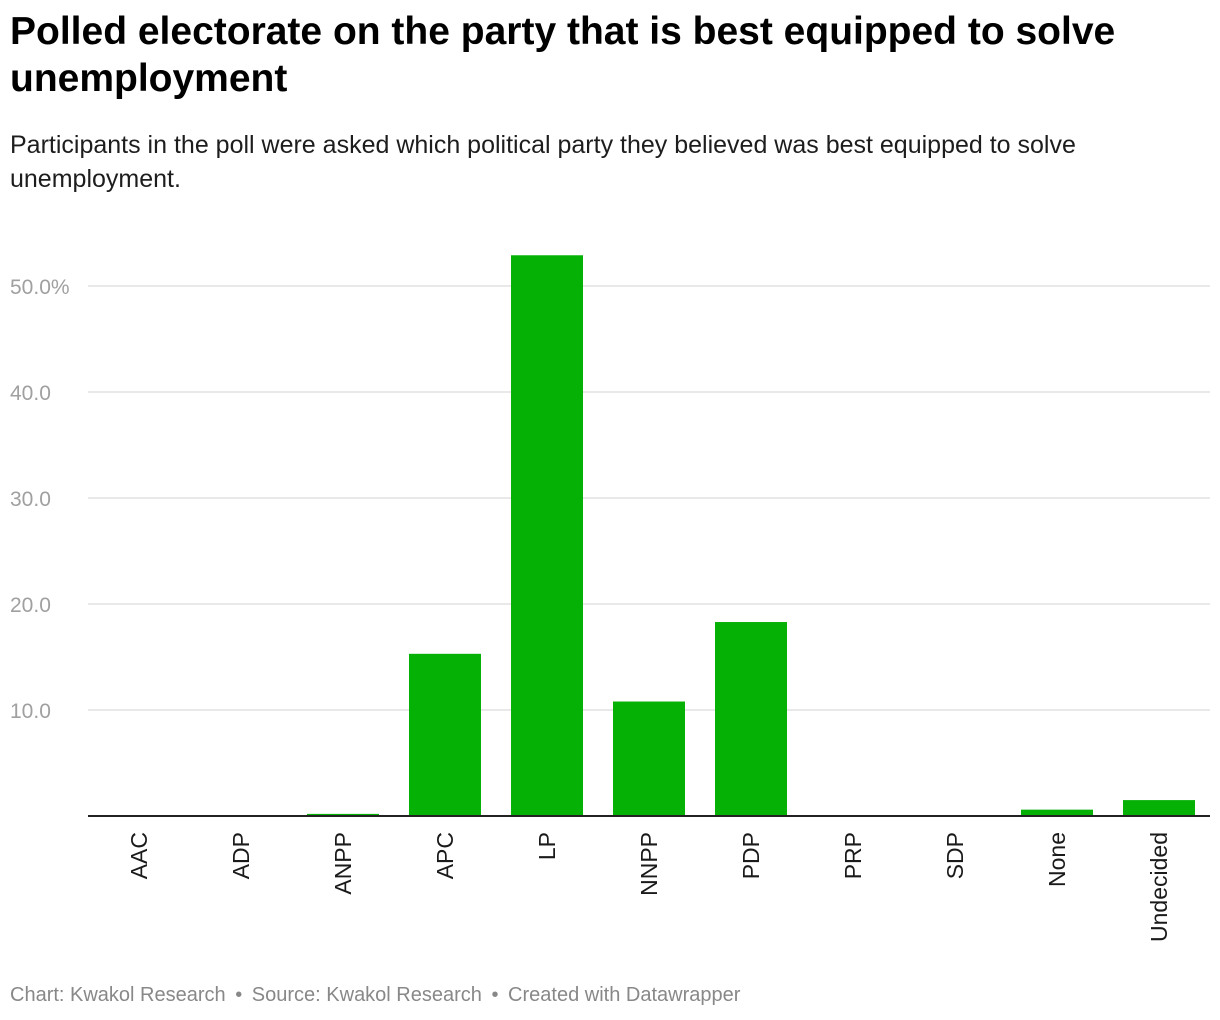  Describe the element at coordinates (547, 535) in the screenshot. I see `bar-lp` at that location.